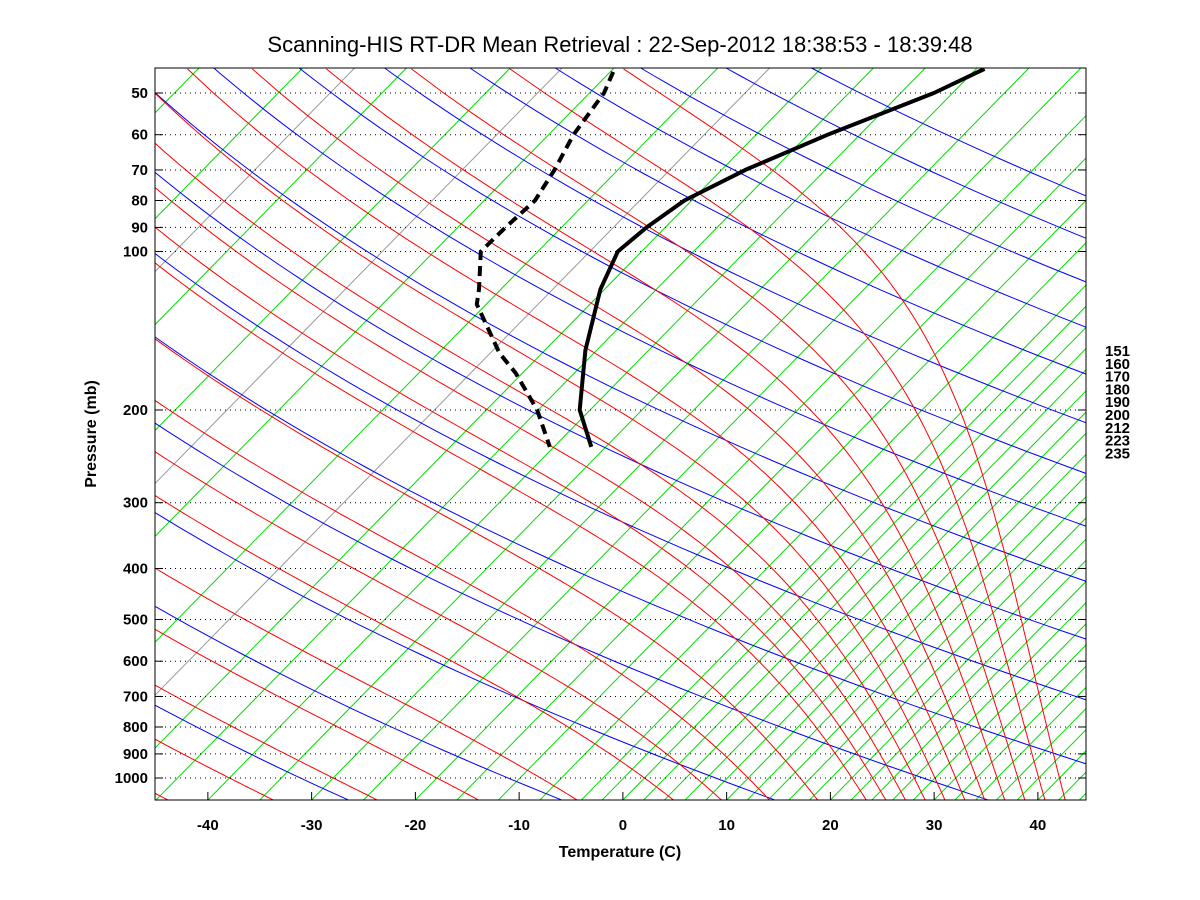  I want to click on x-tick-label: 20, so click(830, 825).